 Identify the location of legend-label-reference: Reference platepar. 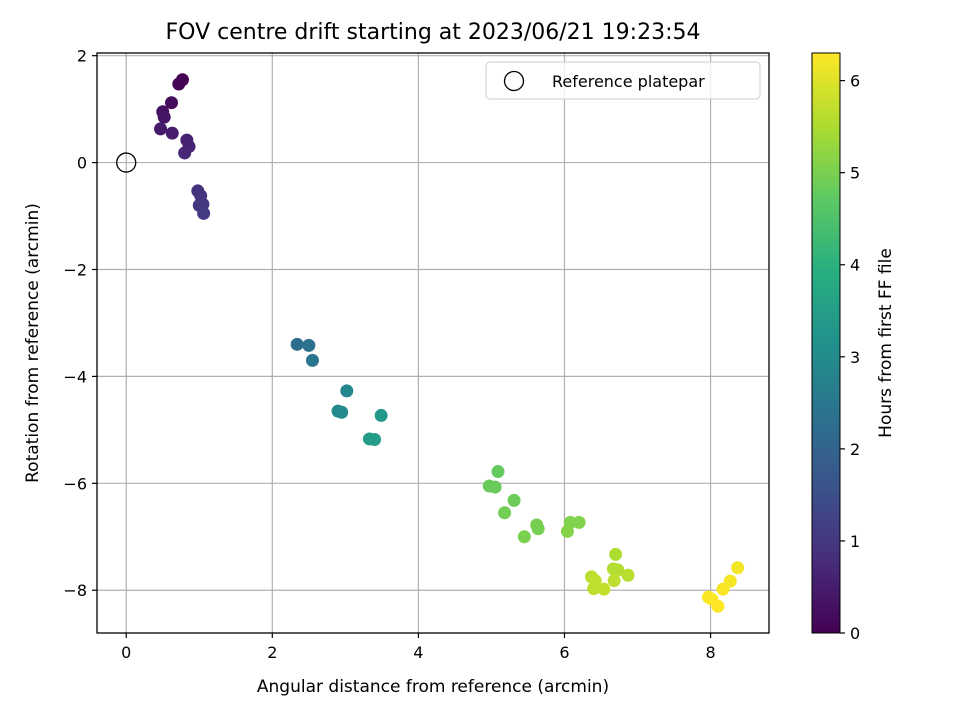
(628, 81).